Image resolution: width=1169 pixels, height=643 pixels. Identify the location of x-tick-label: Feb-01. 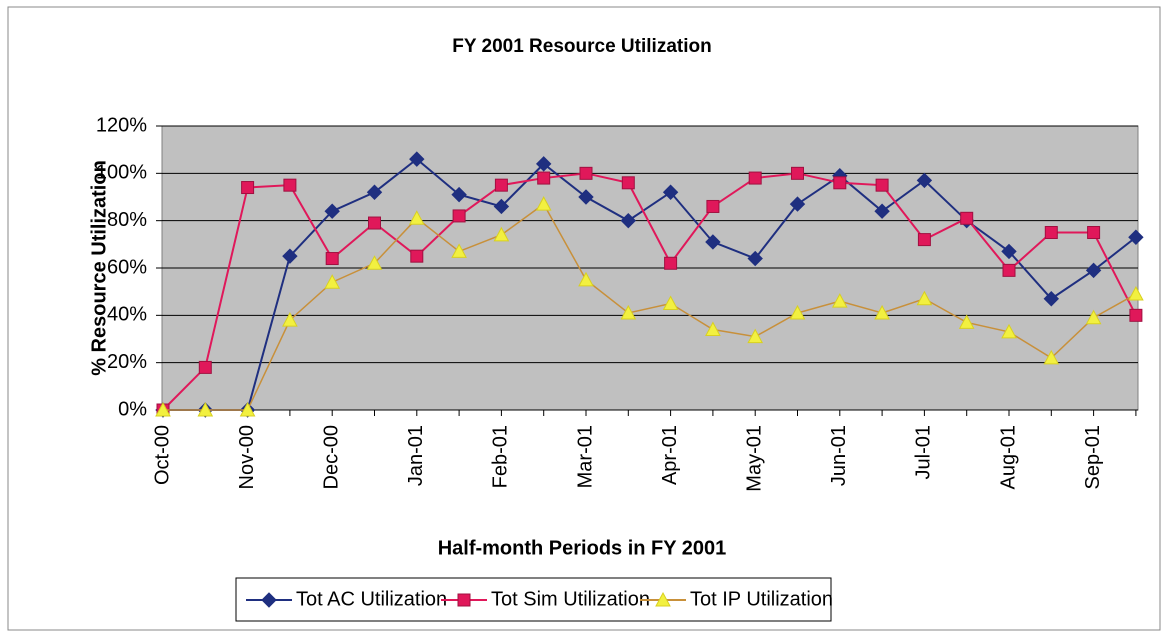
(501, 456).